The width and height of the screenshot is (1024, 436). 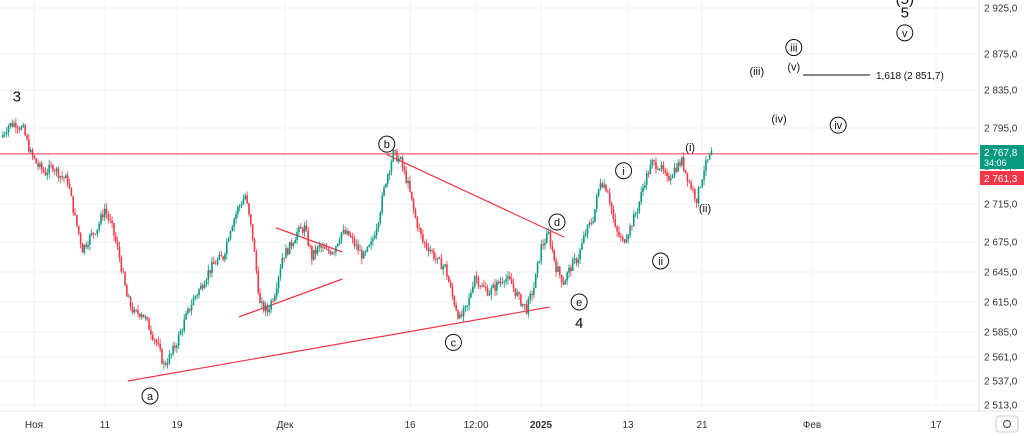 I want to click on wave-label: (i), so click(x=690, y=148).